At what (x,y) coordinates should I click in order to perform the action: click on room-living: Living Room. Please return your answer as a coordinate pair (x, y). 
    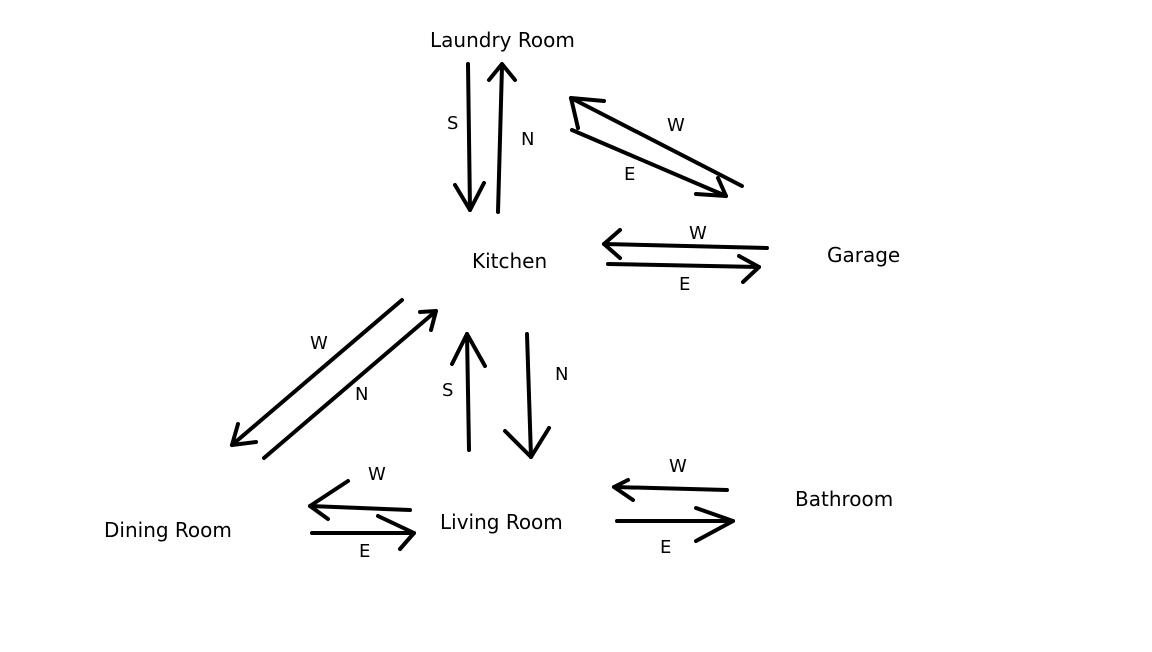
    Looking at the image, I should click on (501, 522).